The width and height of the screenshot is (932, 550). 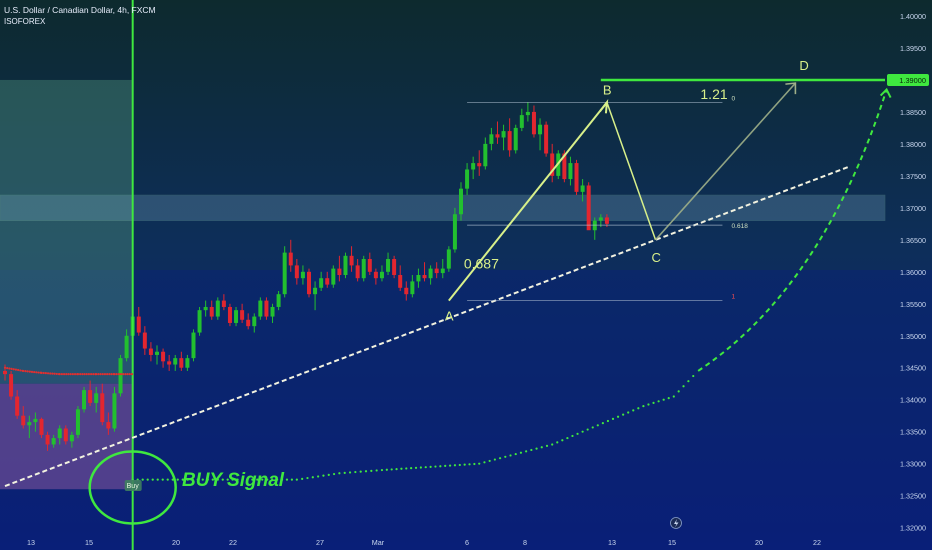 I want to click on y-axis-tick-label: 1.36500, so click(x=913, y=240).